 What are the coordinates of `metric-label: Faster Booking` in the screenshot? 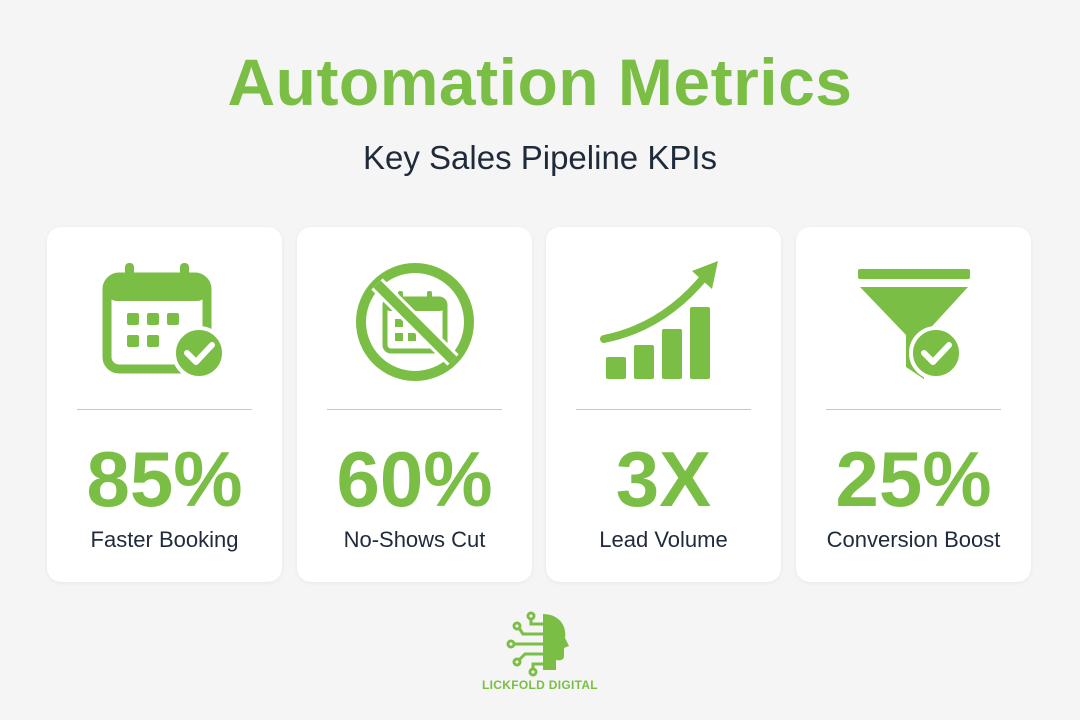 It's located at (164, 539).